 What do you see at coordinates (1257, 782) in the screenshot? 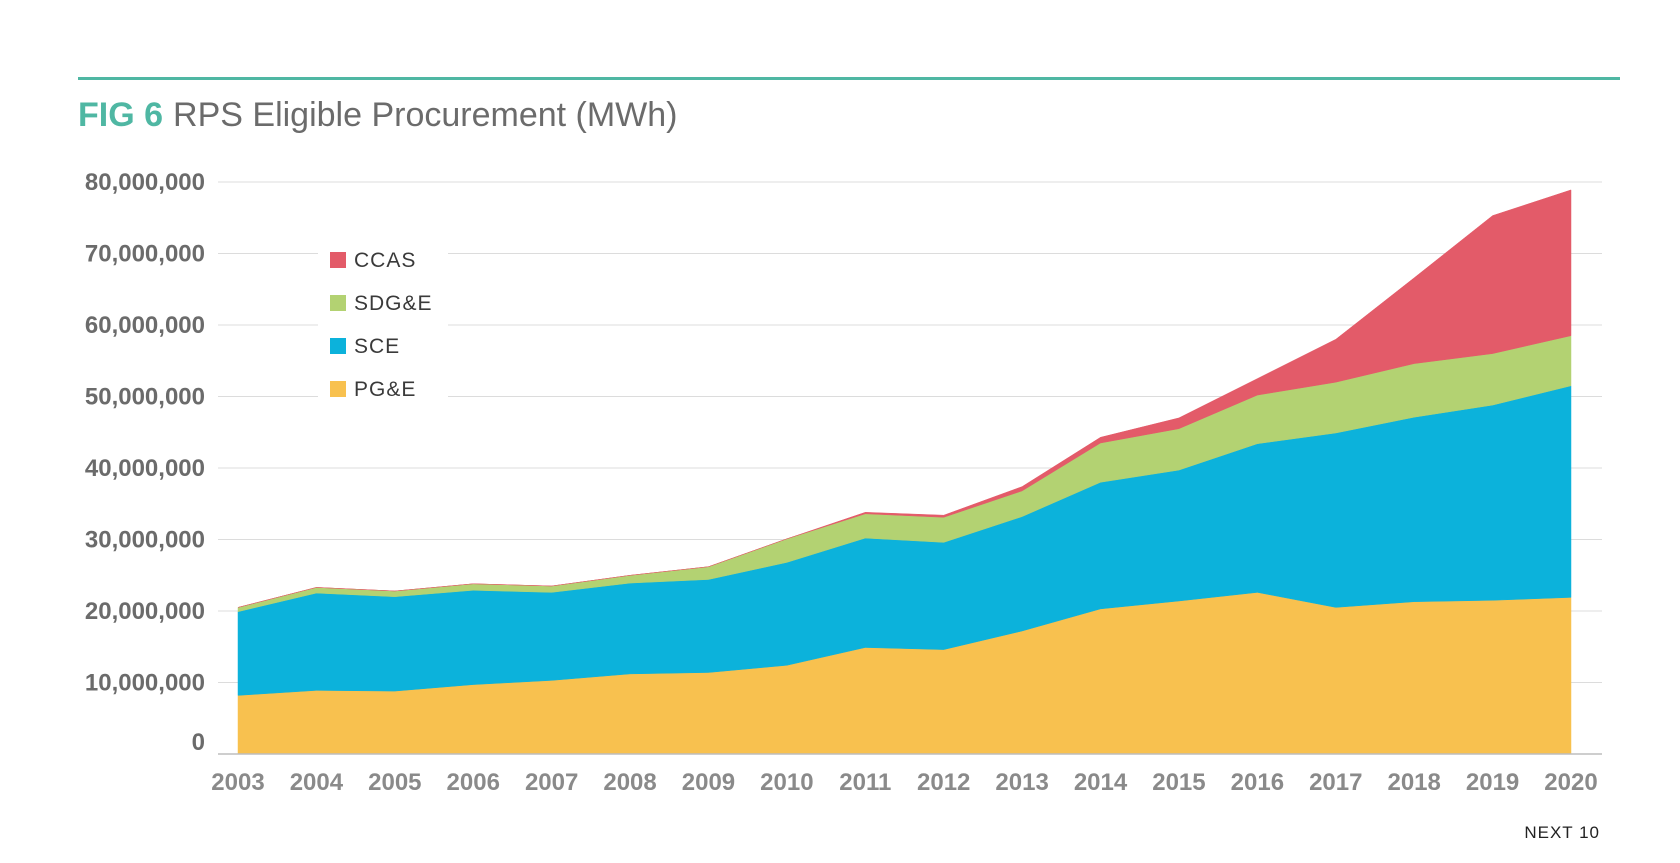
I see `x-tick-label: 2016` at bounding box center [1257, 782].